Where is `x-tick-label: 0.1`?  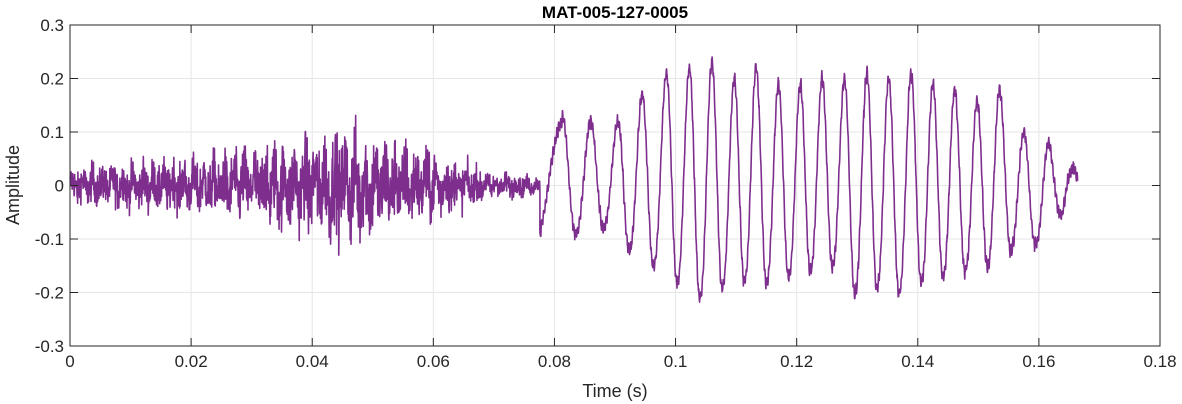 x-tick-label: 0.1 is located at coordinates (676, 361).